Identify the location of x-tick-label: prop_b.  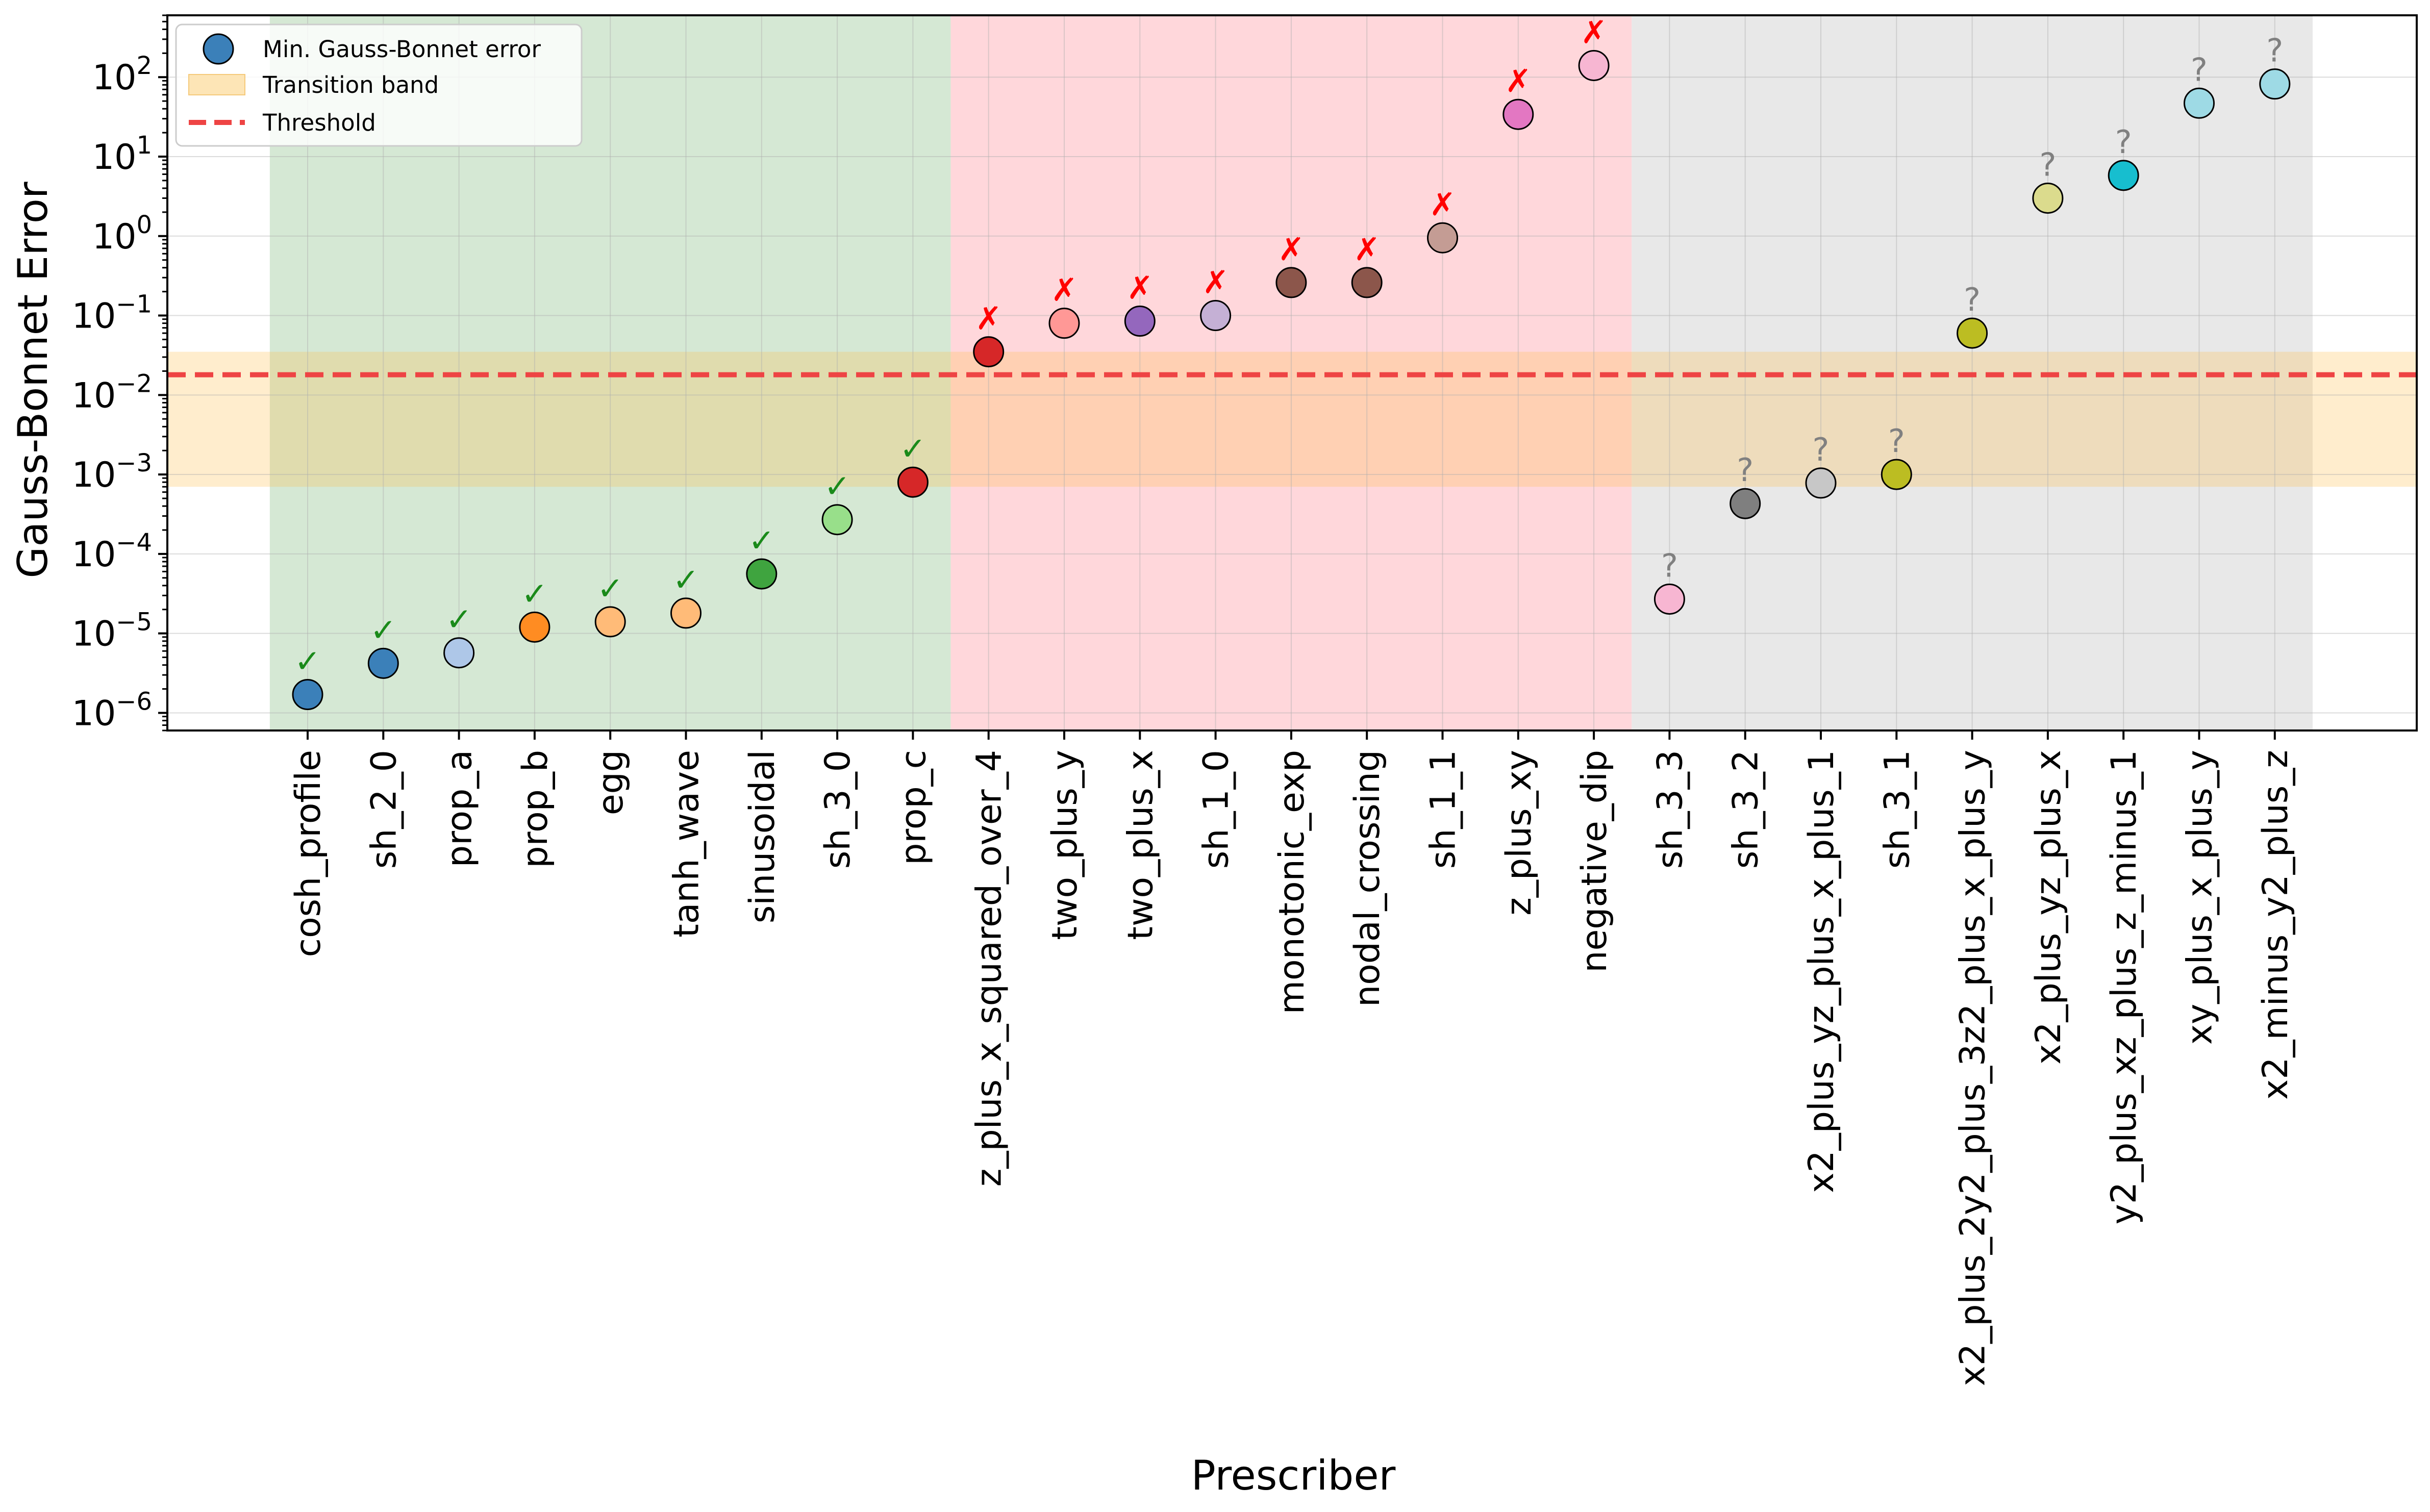
(535, 809).